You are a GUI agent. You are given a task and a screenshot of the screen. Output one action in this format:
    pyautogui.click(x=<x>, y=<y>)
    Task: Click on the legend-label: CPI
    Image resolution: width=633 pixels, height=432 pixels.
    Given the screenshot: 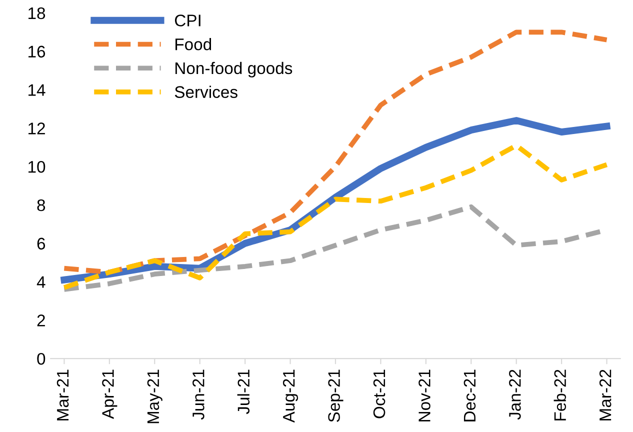 What is the action you would take?
    pyautogui.click(x=187, y=20)
    